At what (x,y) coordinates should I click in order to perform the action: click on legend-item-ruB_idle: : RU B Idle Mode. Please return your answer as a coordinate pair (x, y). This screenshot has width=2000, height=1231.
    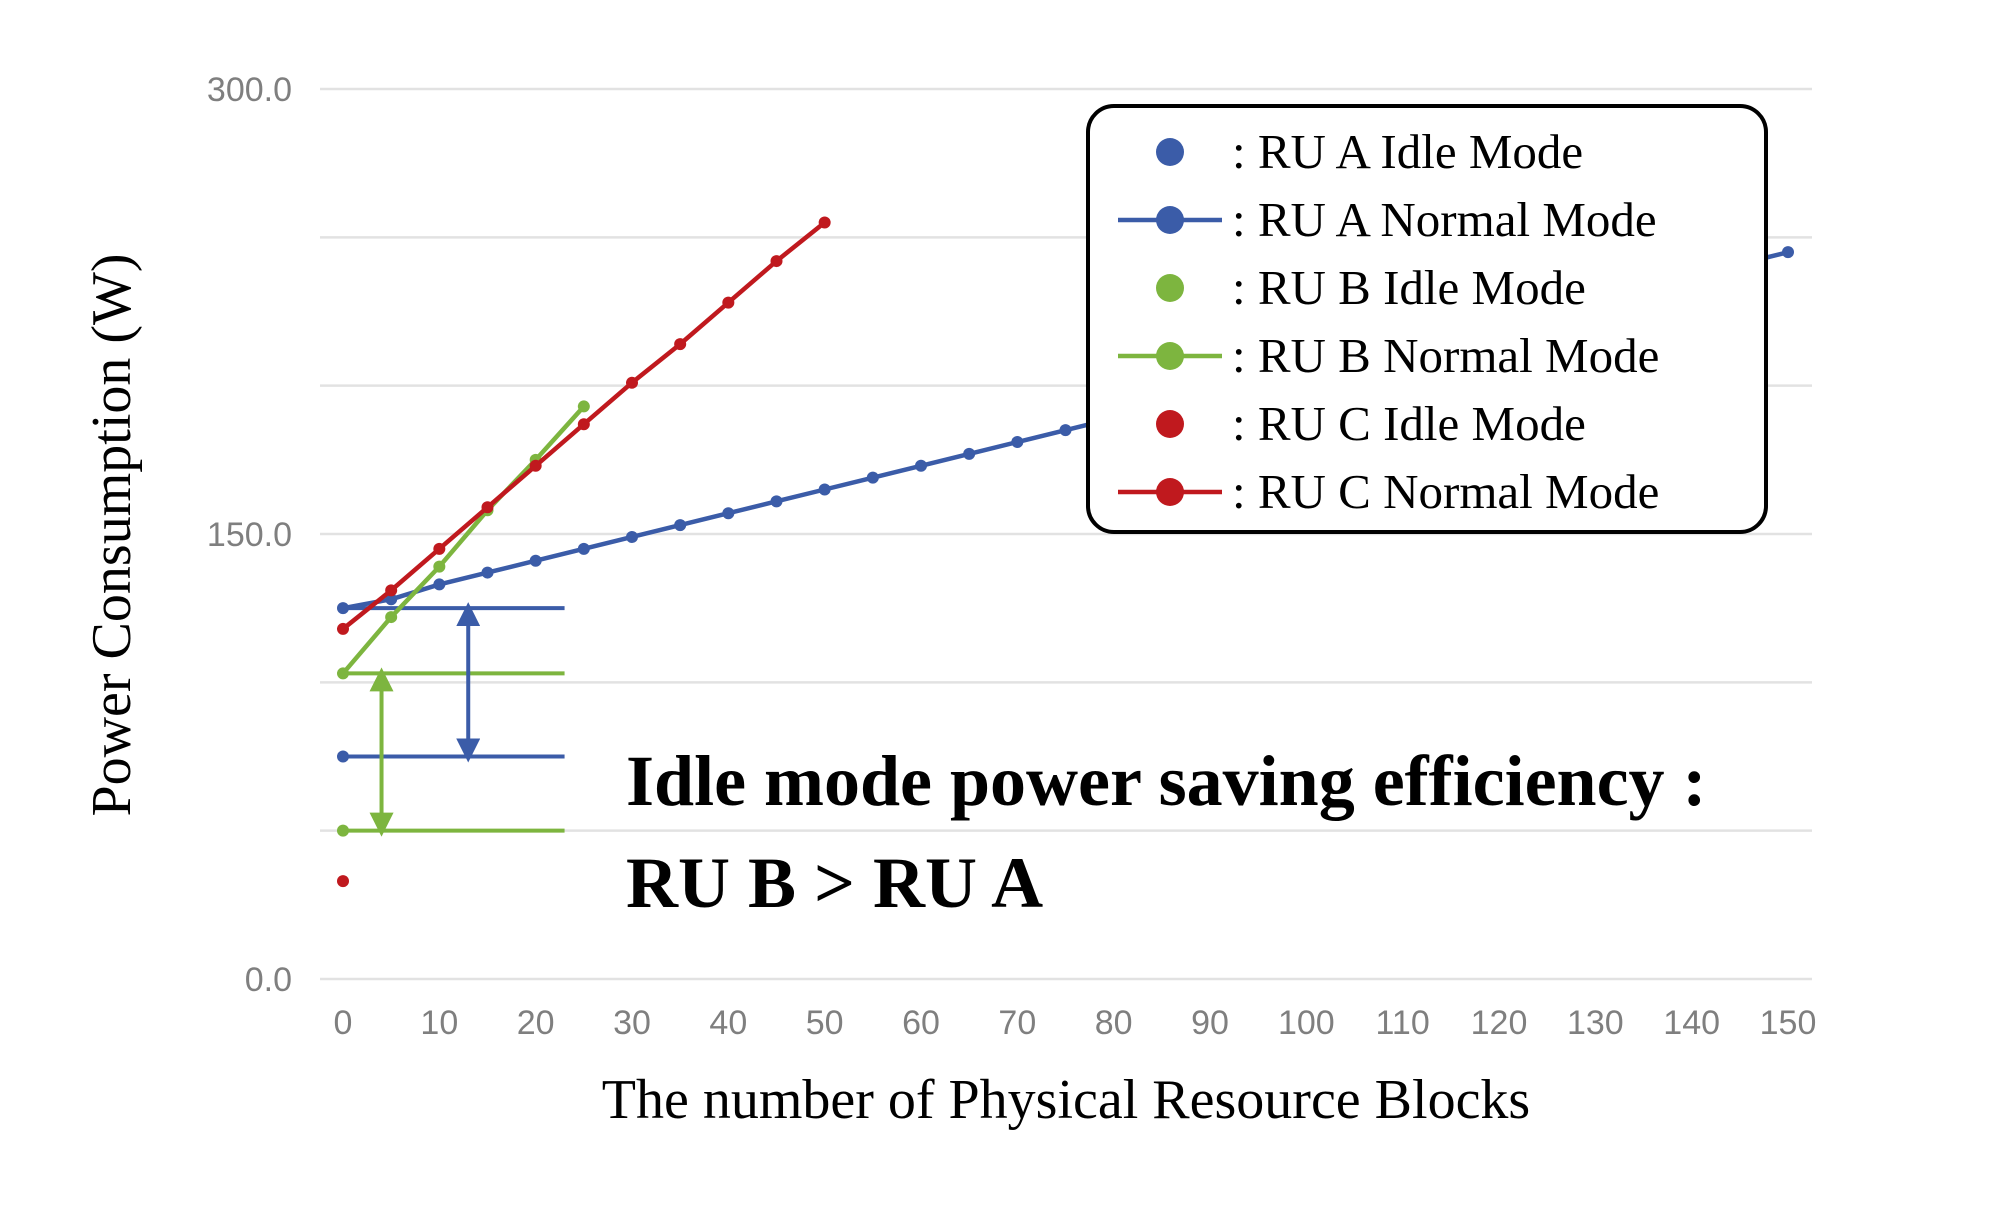
    Looking at the image, I should click on (1371, 287).